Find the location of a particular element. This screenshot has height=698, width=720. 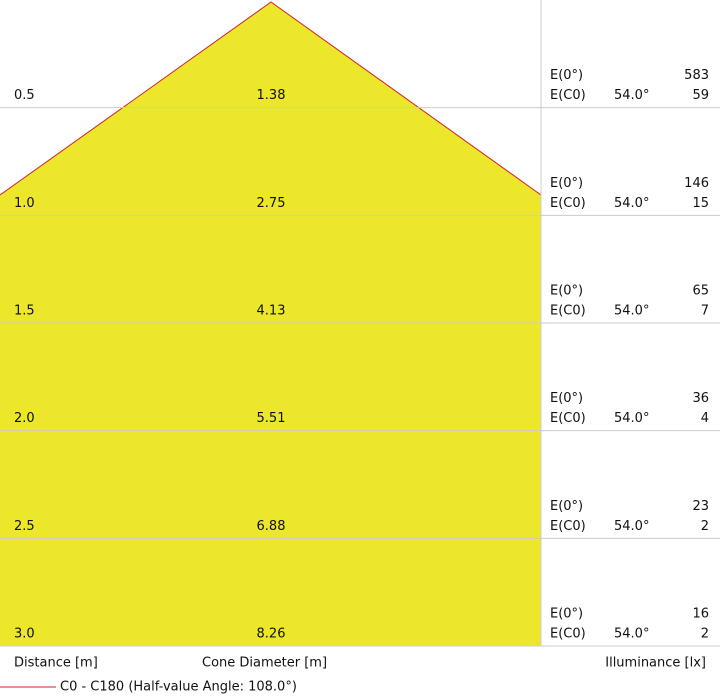

e0-value: 583 is located at coordinates (696, 75).